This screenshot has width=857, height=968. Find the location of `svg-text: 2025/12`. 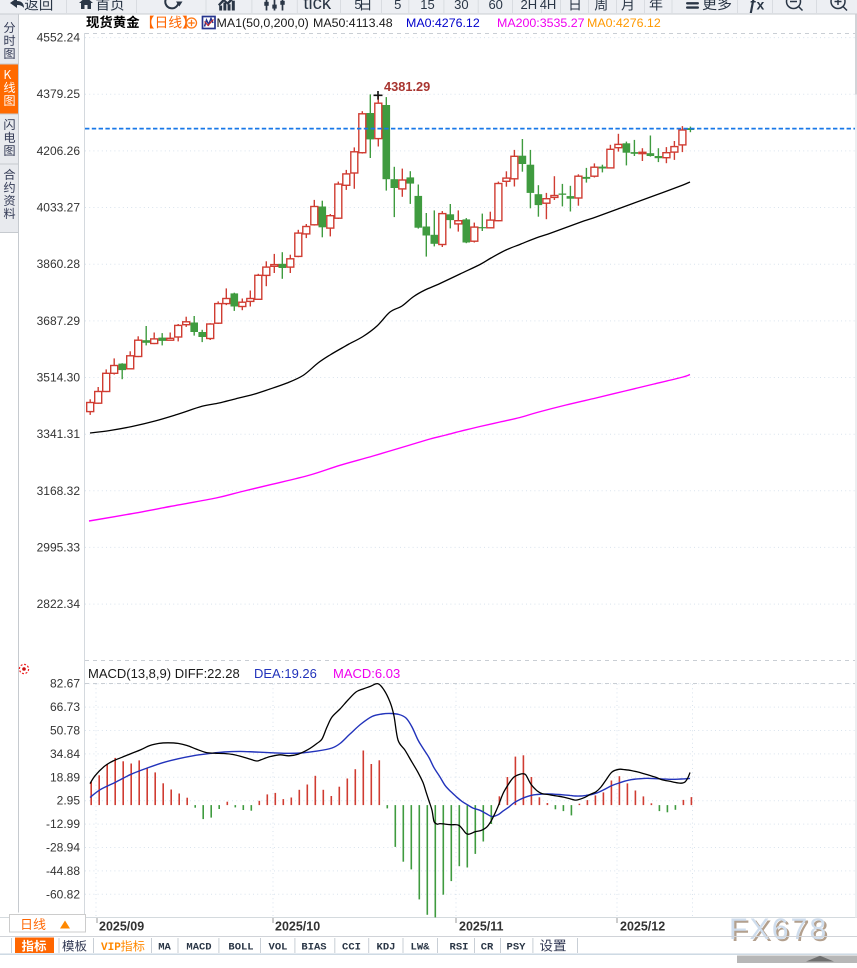

svg-text: 2025/12 is located at coordinates (642, 927).